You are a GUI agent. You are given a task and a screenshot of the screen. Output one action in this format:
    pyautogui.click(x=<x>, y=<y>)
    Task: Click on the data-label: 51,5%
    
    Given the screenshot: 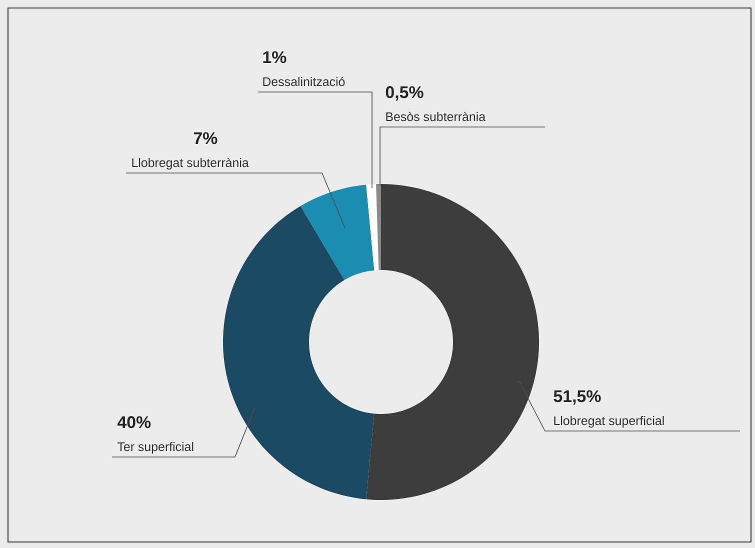 What is the action you would take?
    pyautogui.click(x=577, y=397)
    